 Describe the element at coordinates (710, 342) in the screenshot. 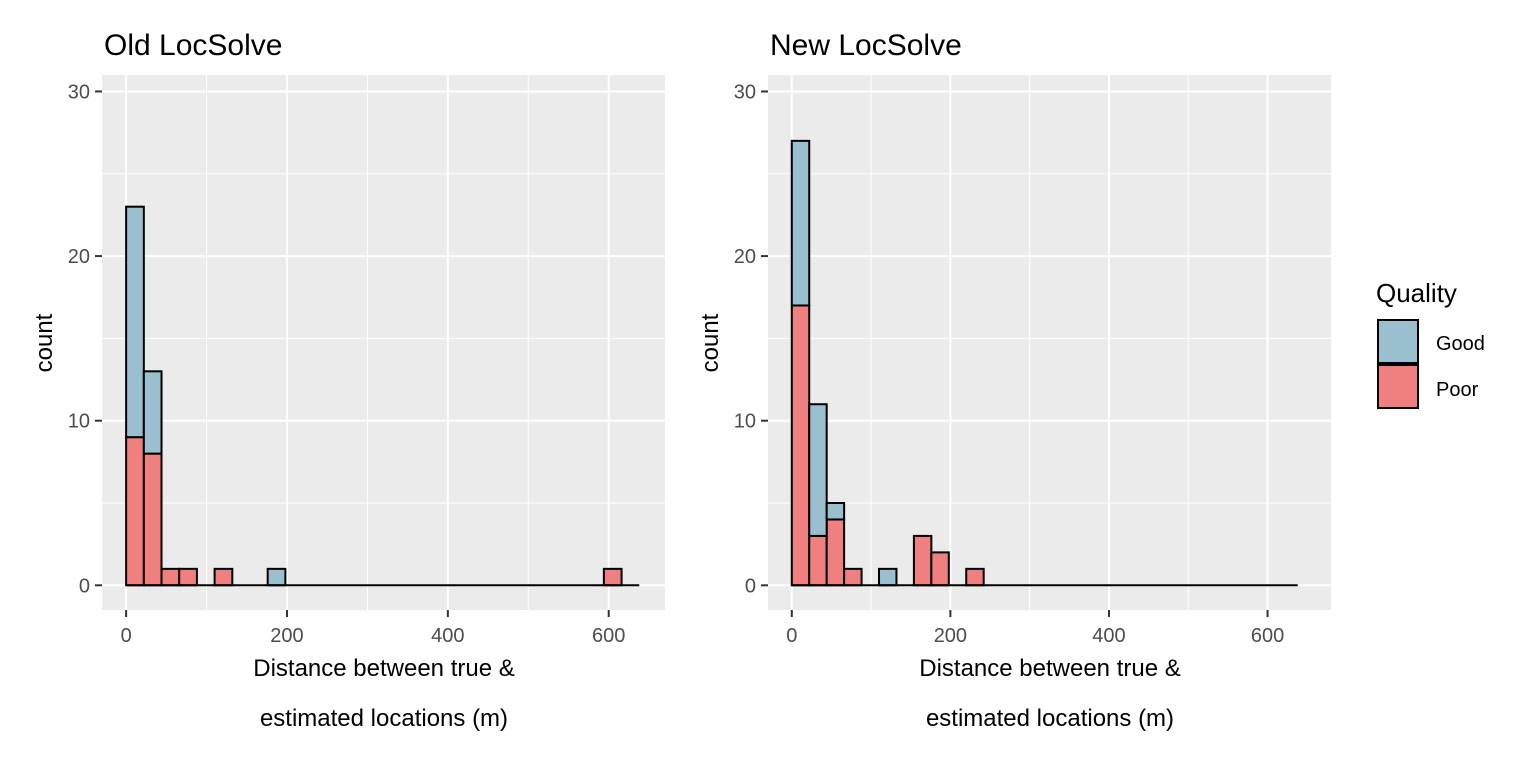

I see `y-axis-label-new: count` at that location.